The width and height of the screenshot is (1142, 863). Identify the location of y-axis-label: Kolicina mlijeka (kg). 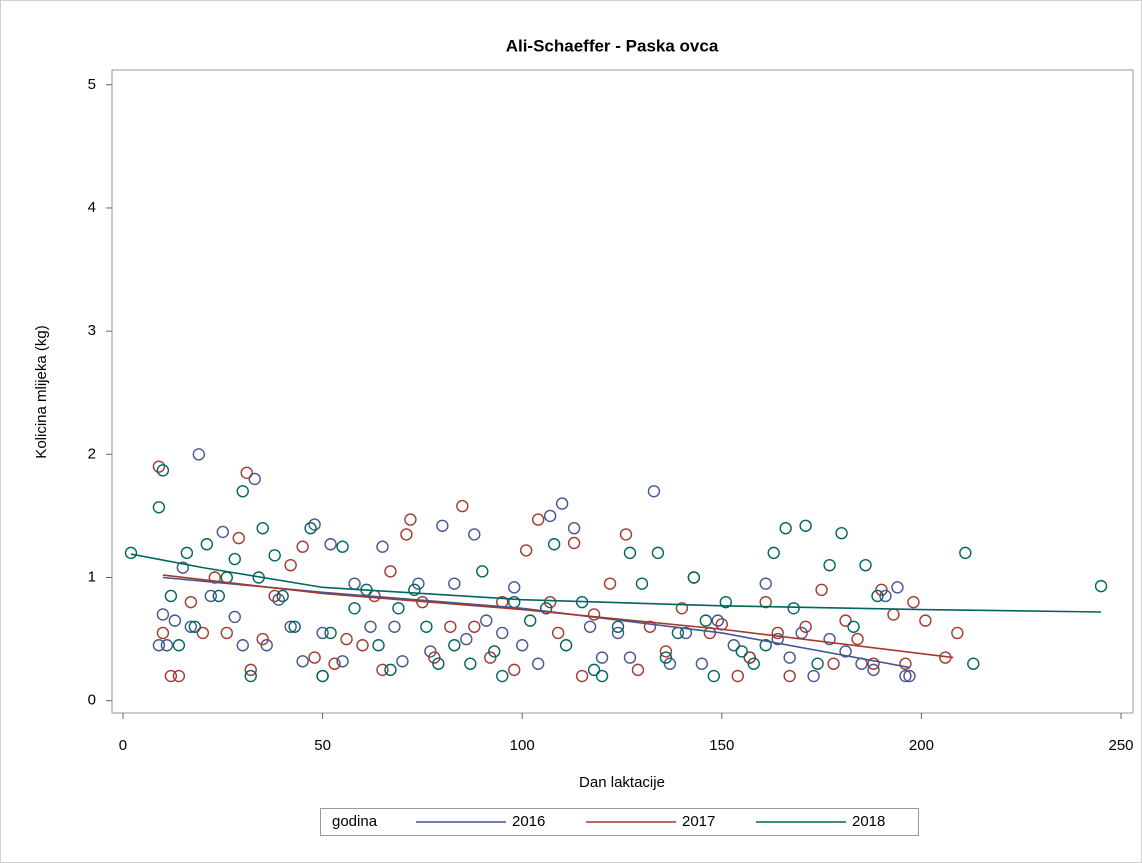
(41, 391).